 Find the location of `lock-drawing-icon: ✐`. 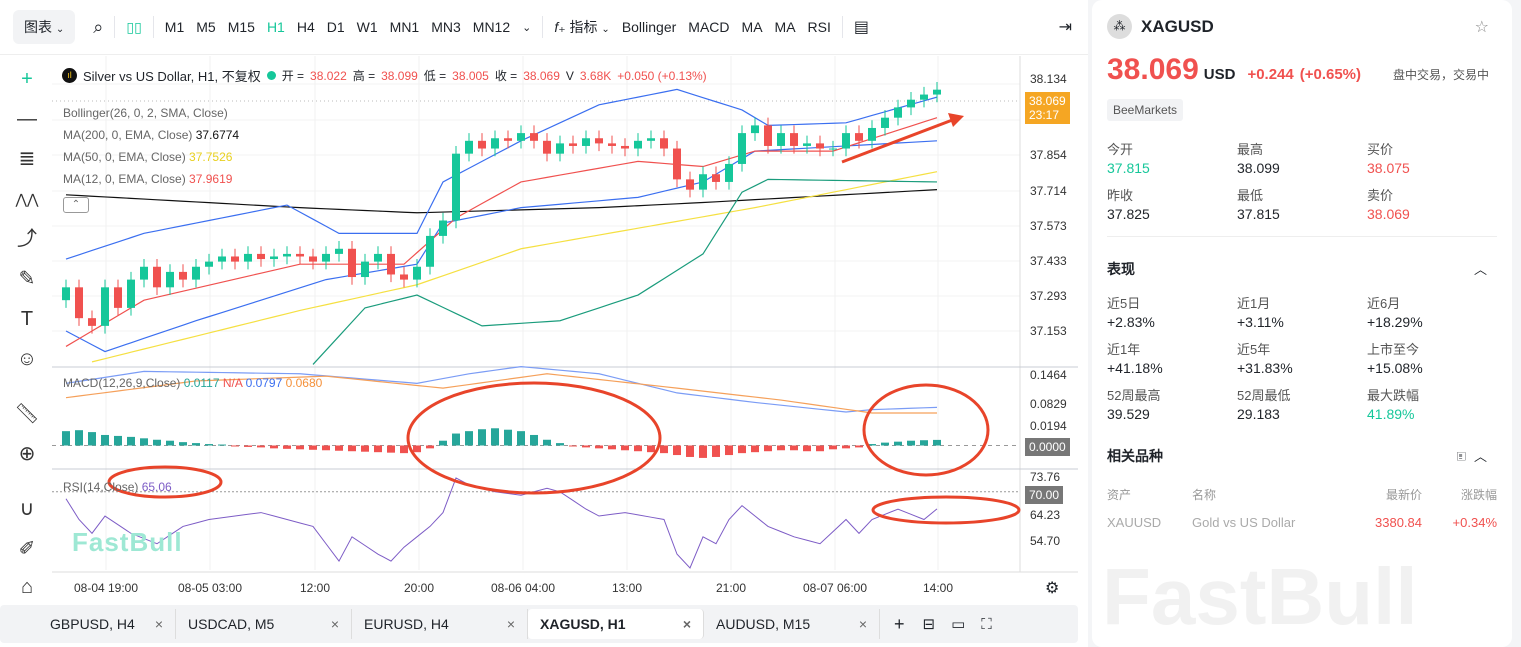

lock-drawing-icon: ✐ is located at coordinates (27, 549).